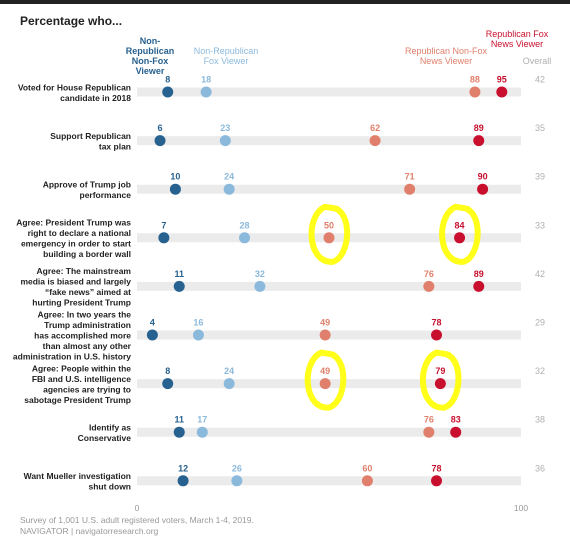 The height and width of the screenshot is (559, 570). I want to click on value-label-rep_fox-row-9: 78, so click(437, 468).